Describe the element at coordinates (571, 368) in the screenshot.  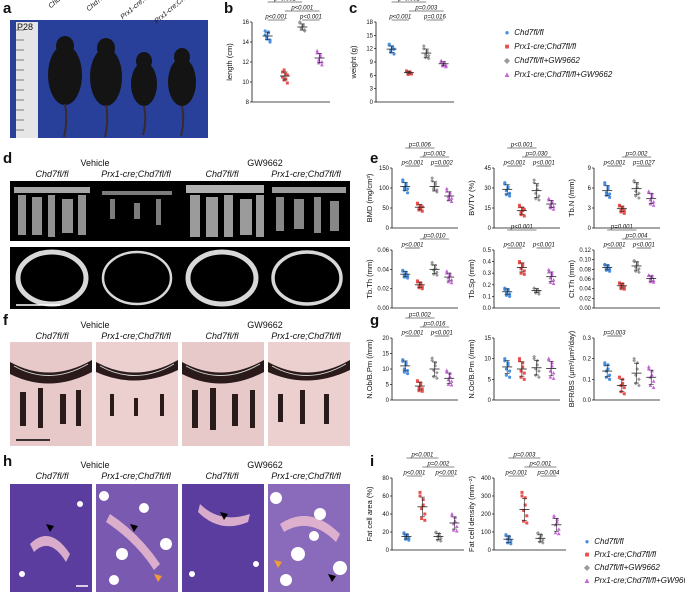
I see `y-axis-label: BFR/BS (μm³/μm²/day)` at that location.